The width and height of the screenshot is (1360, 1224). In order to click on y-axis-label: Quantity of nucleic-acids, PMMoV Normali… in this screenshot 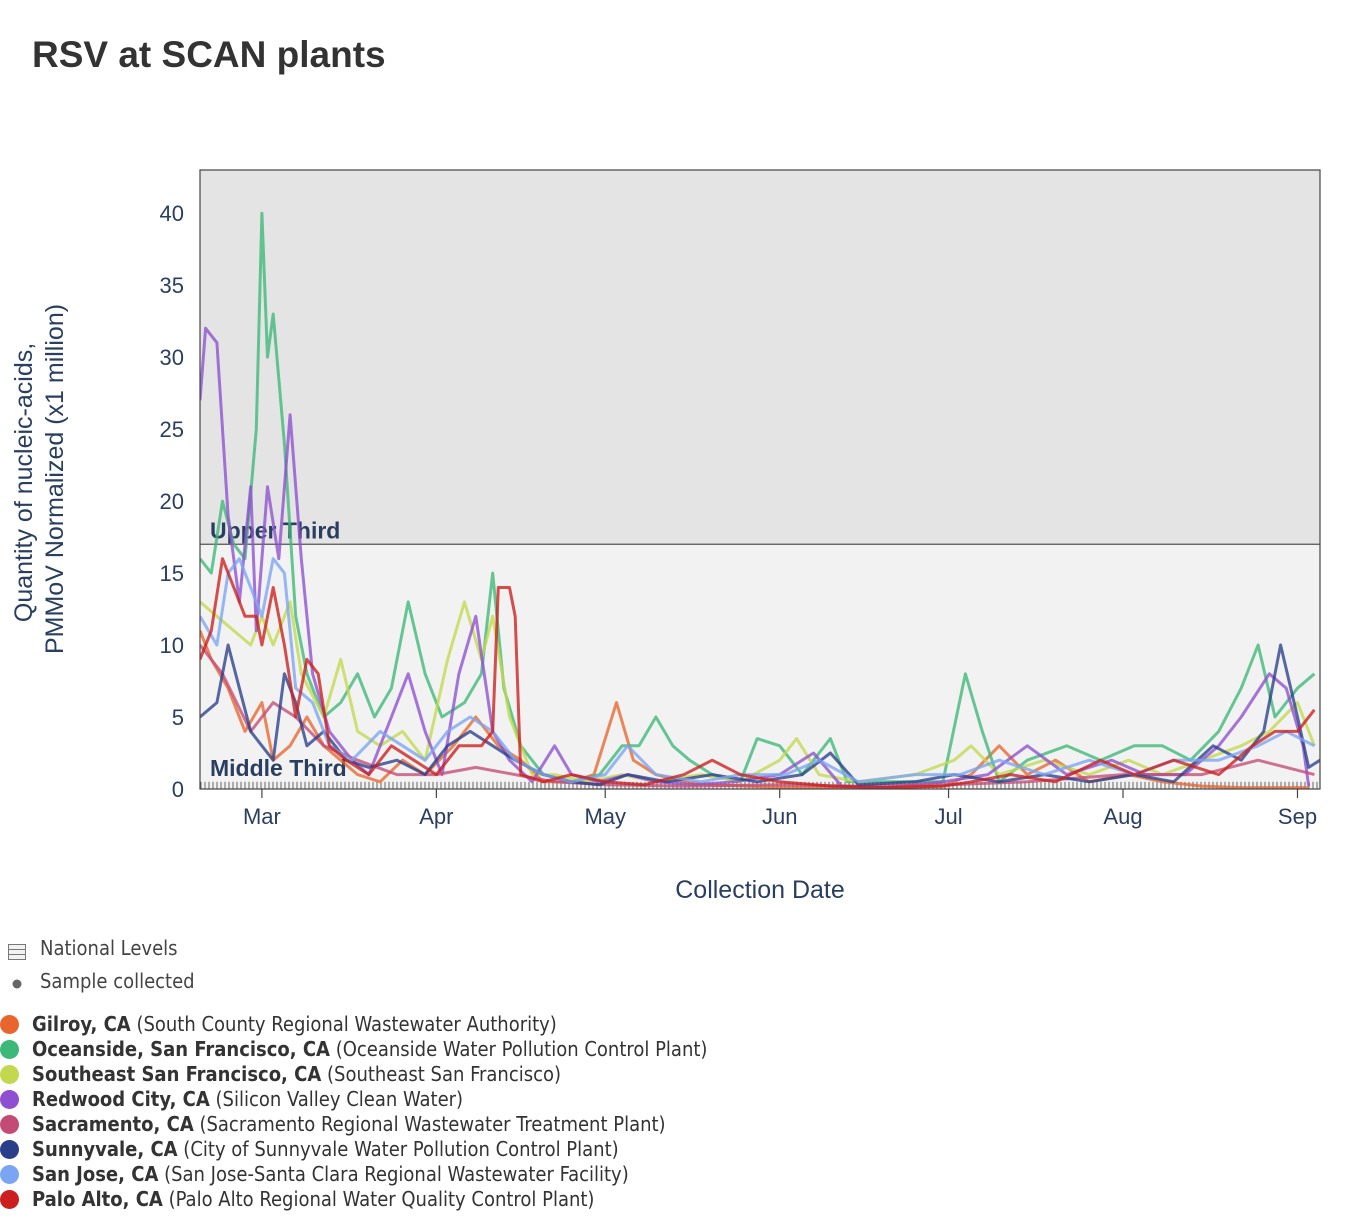, I will do `click(39, 479)`.